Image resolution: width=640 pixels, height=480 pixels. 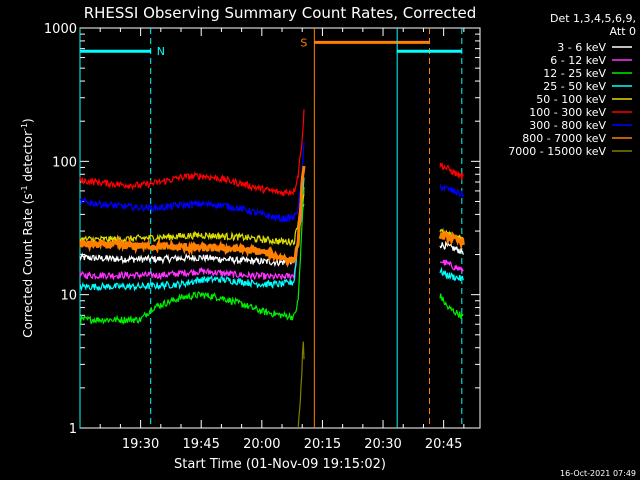 I want to click on x-tick-label: 20:00, so click(x=261, y=444).